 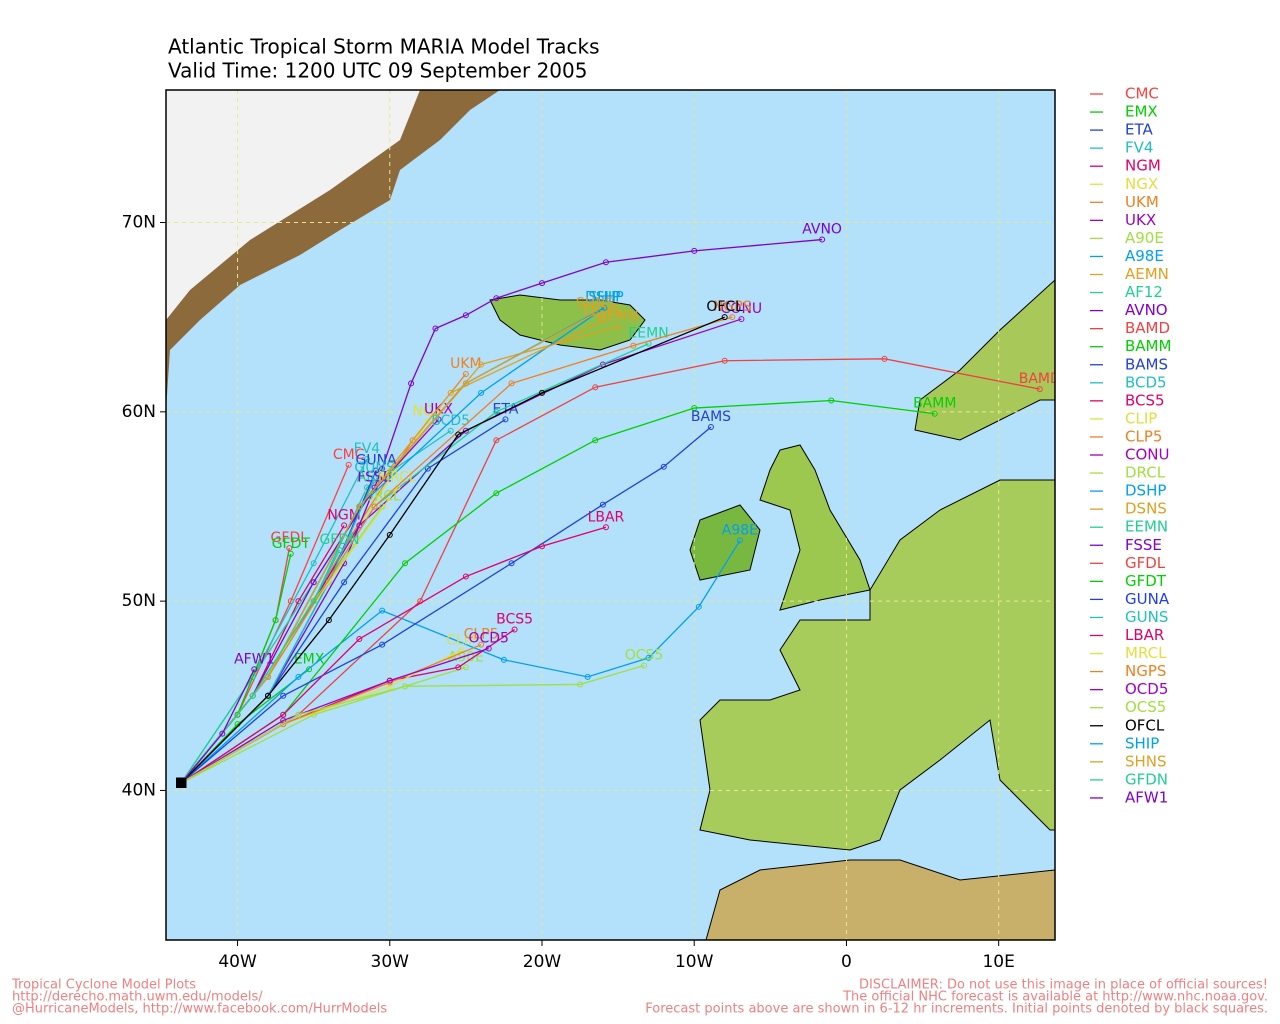 I want to click on legend-label: BCD5, so click(x=1146, y=382).